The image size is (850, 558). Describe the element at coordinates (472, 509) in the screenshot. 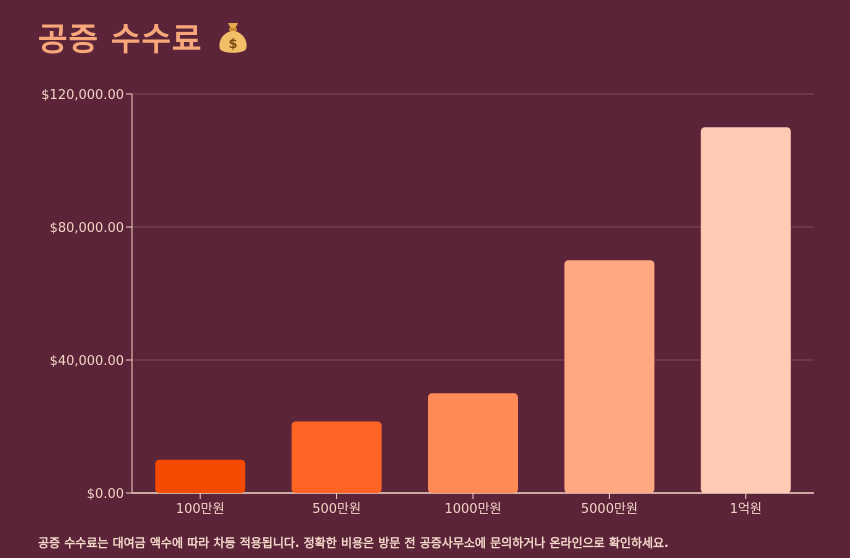

I see `x-tick-label: 1000만원` at that location.